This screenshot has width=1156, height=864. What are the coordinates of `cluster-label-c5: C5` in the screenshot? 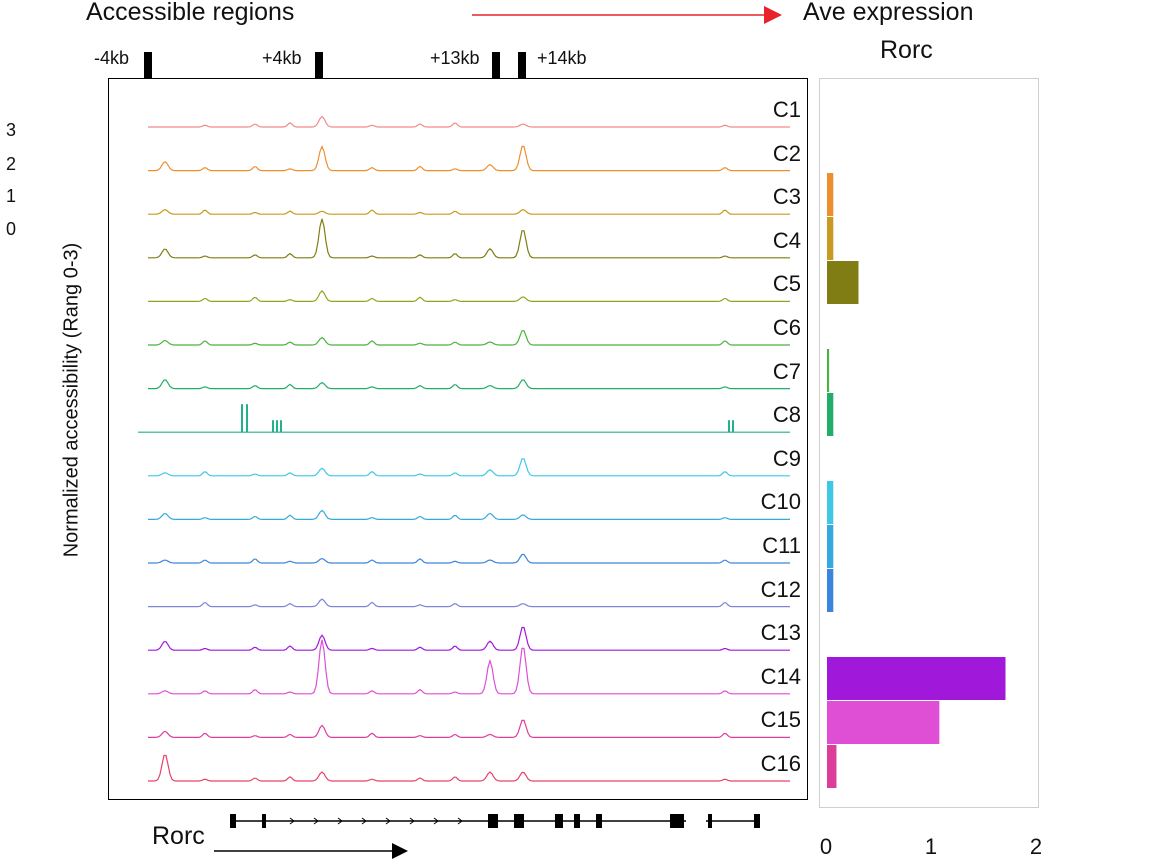 It's located at (786, 284).